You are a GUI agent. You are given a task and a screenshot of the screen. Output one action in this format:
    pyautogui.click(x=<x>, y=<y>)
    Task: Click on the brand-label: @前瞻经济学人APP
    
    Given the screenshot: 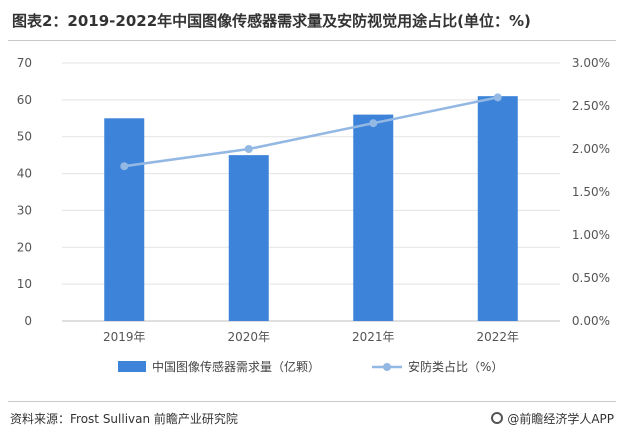 What is the action you would take?
    pyautogui.click(x=560, y=418)
    